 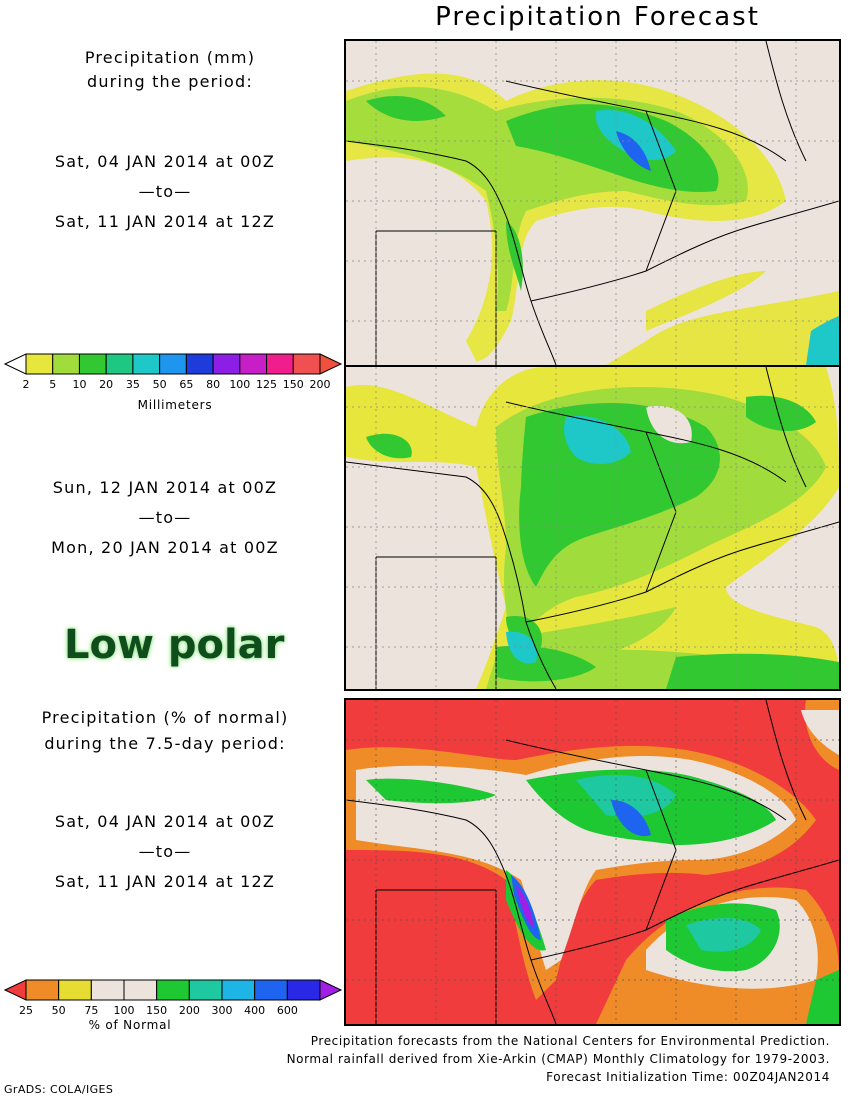 What do you see at coordinates (174, 645) in the screenshot?
I see `low-polar-overlay-text: Low polar` at bounding box center [174, 645].